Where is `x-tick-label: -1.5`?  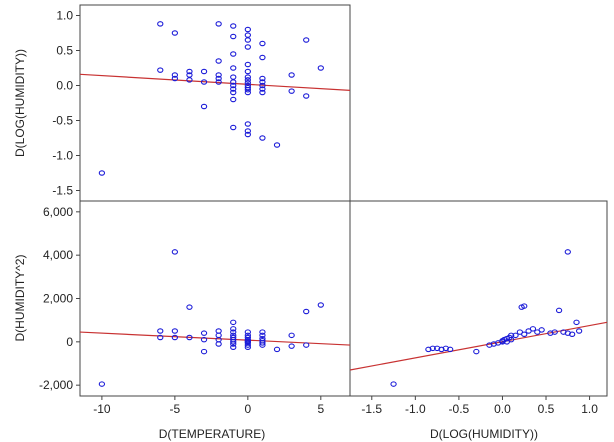 x-tick-label: -1.5 is located at coordinates (371, 409).